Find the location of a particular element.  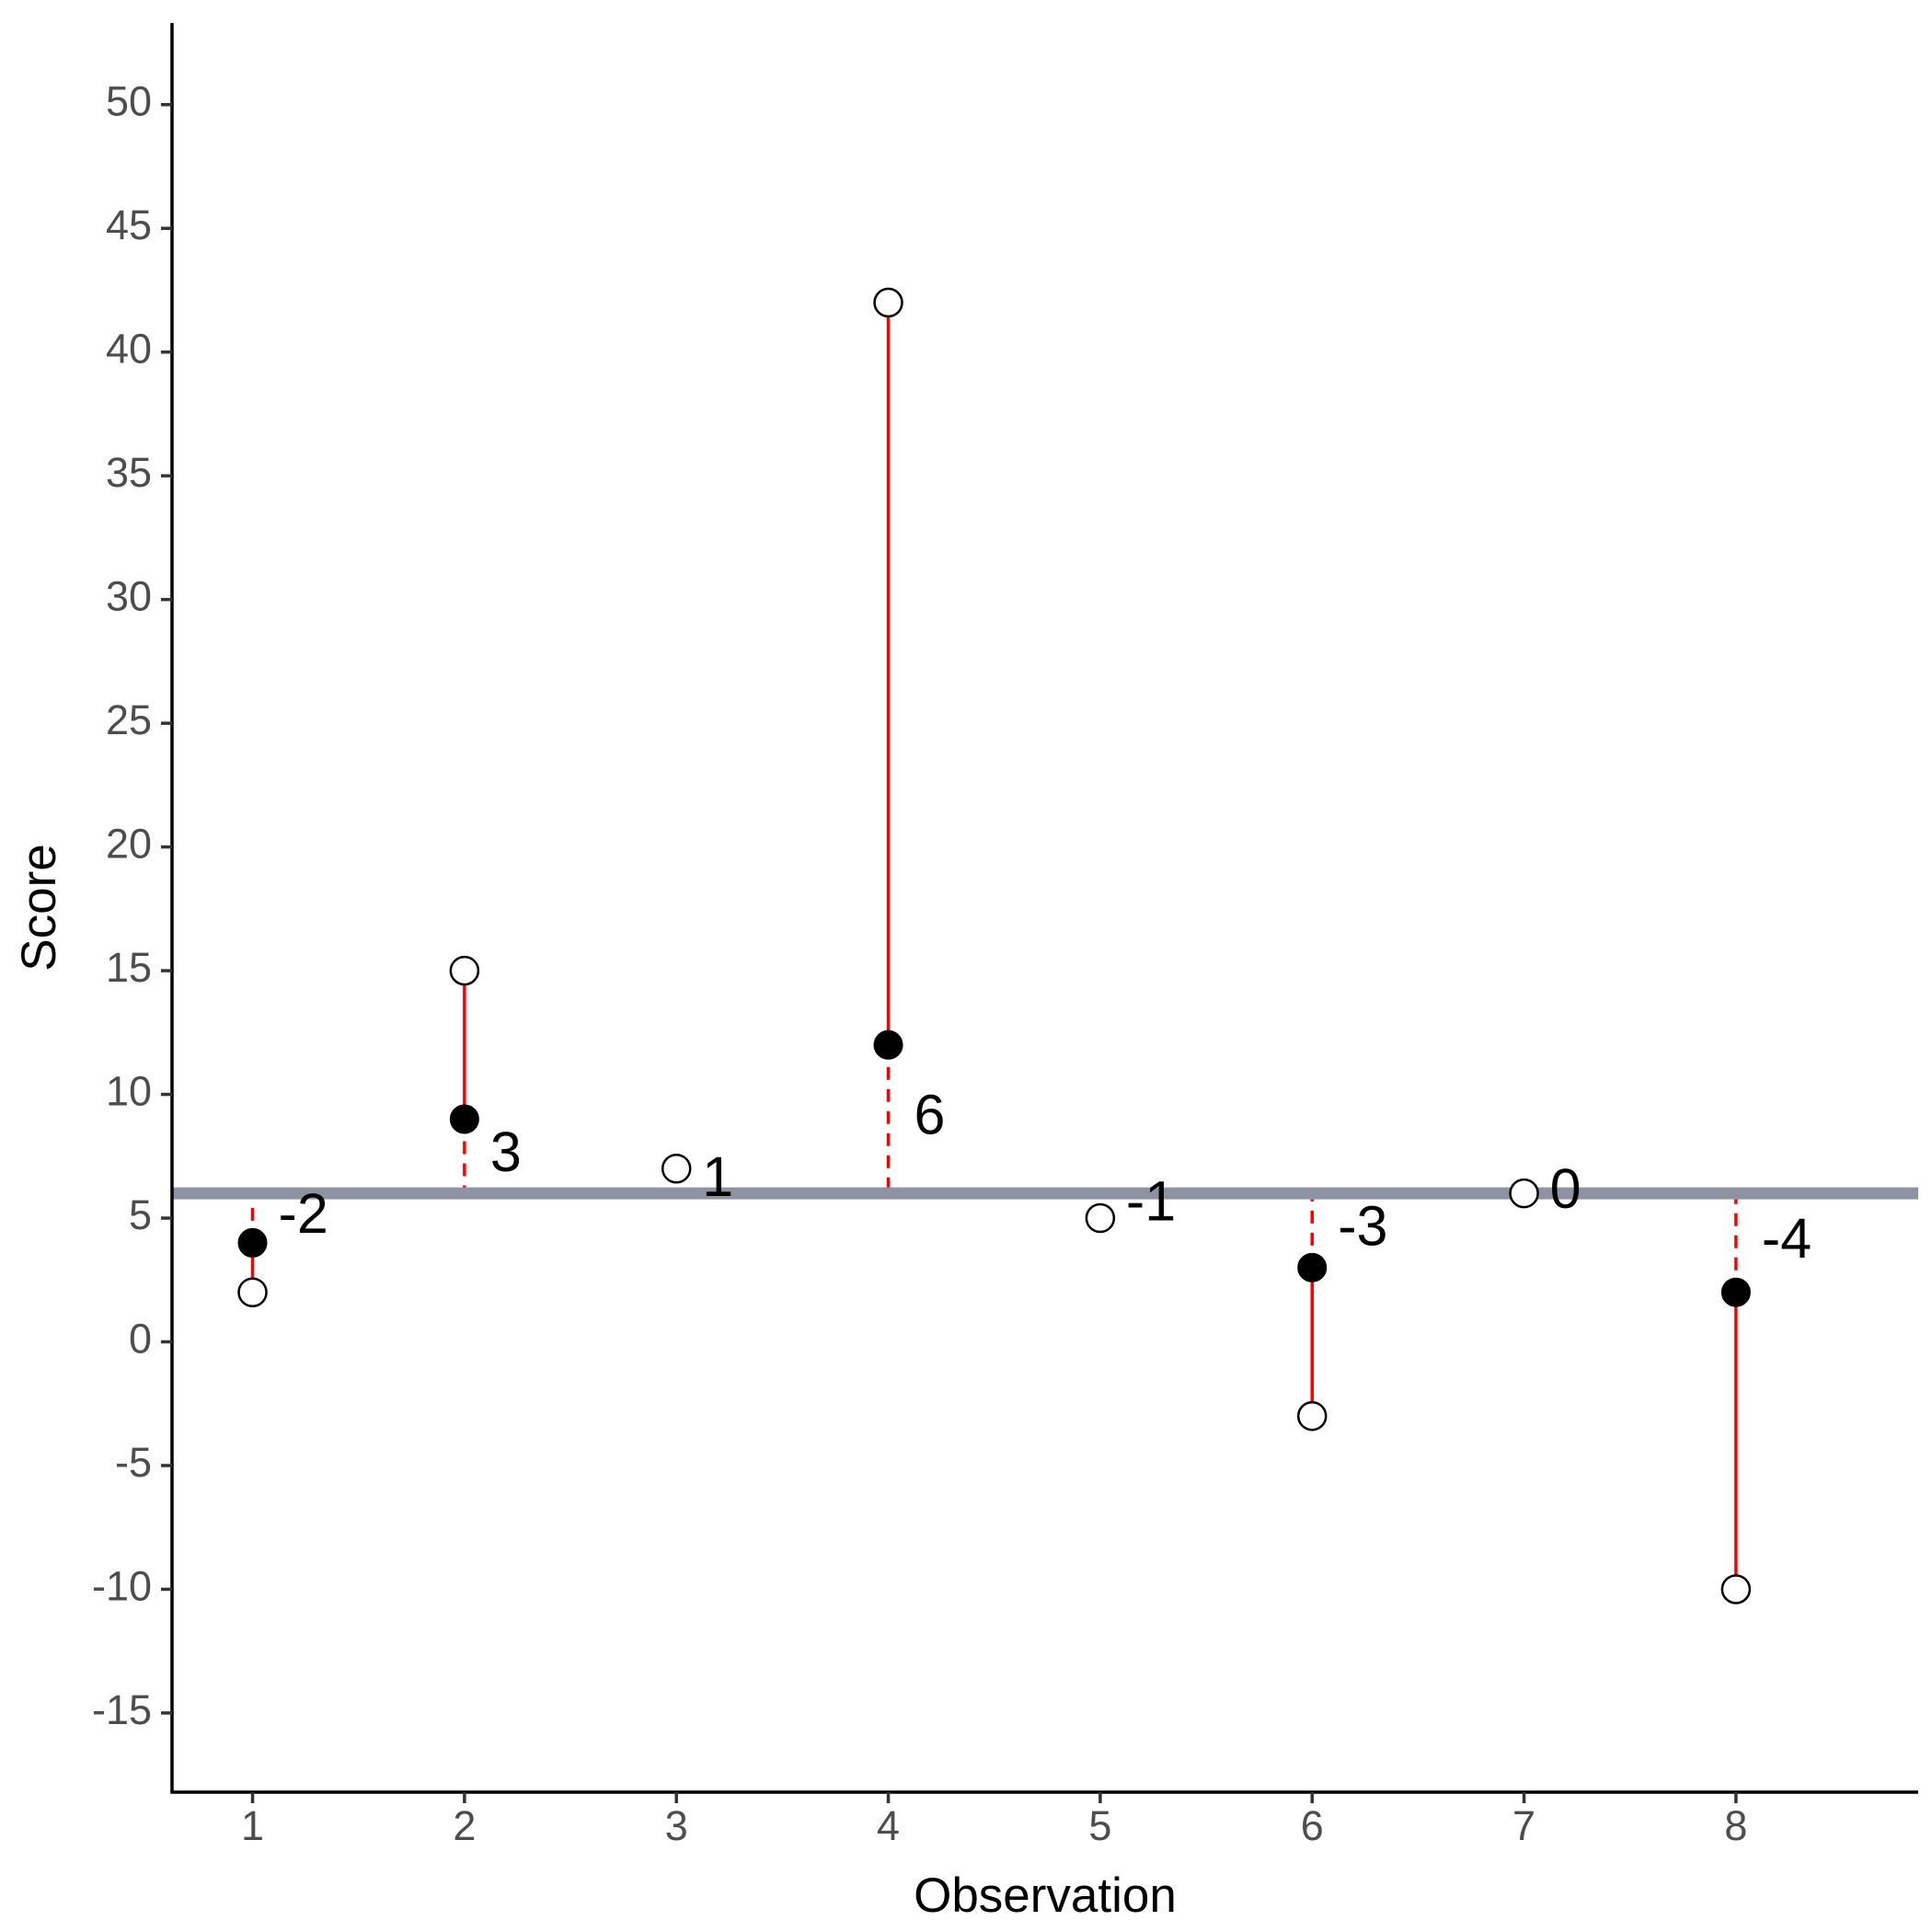

y-tick-label: 25 is located at coordinates (129, 719).